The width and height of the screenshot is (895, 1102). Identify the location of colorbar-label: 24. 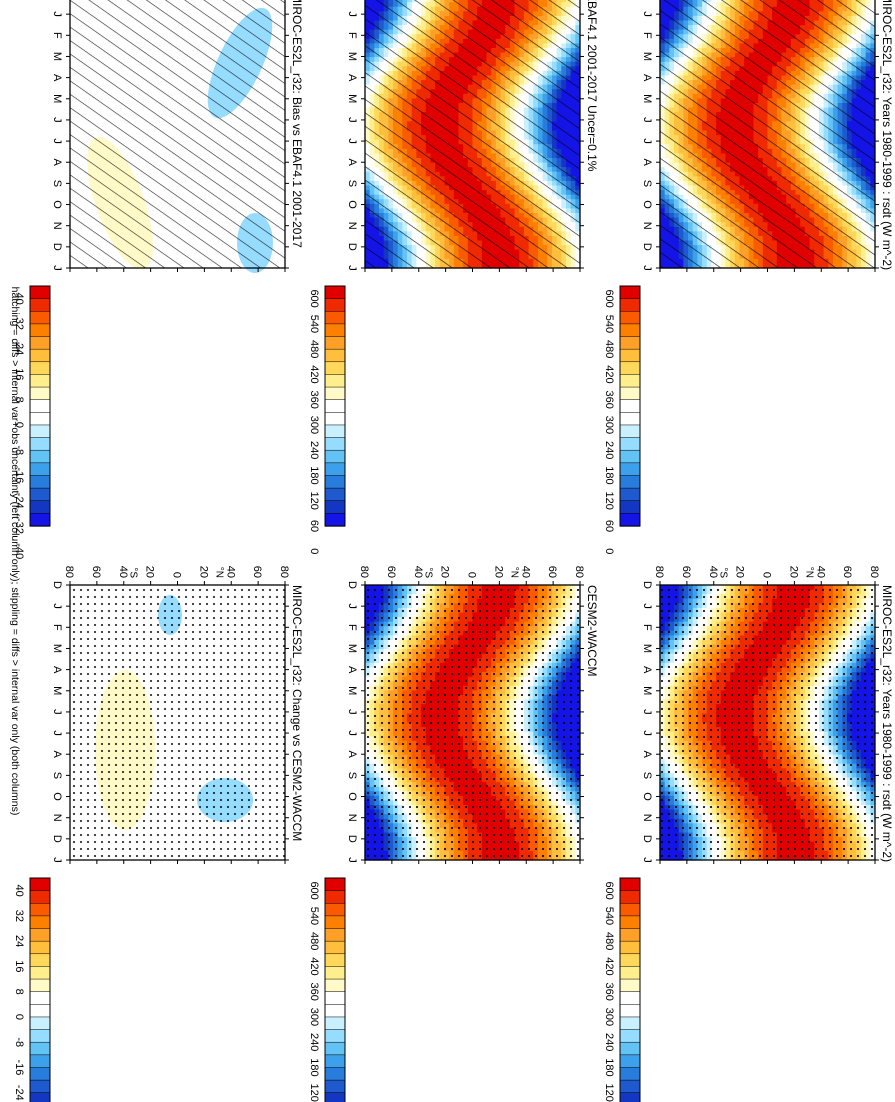
(19, 349).